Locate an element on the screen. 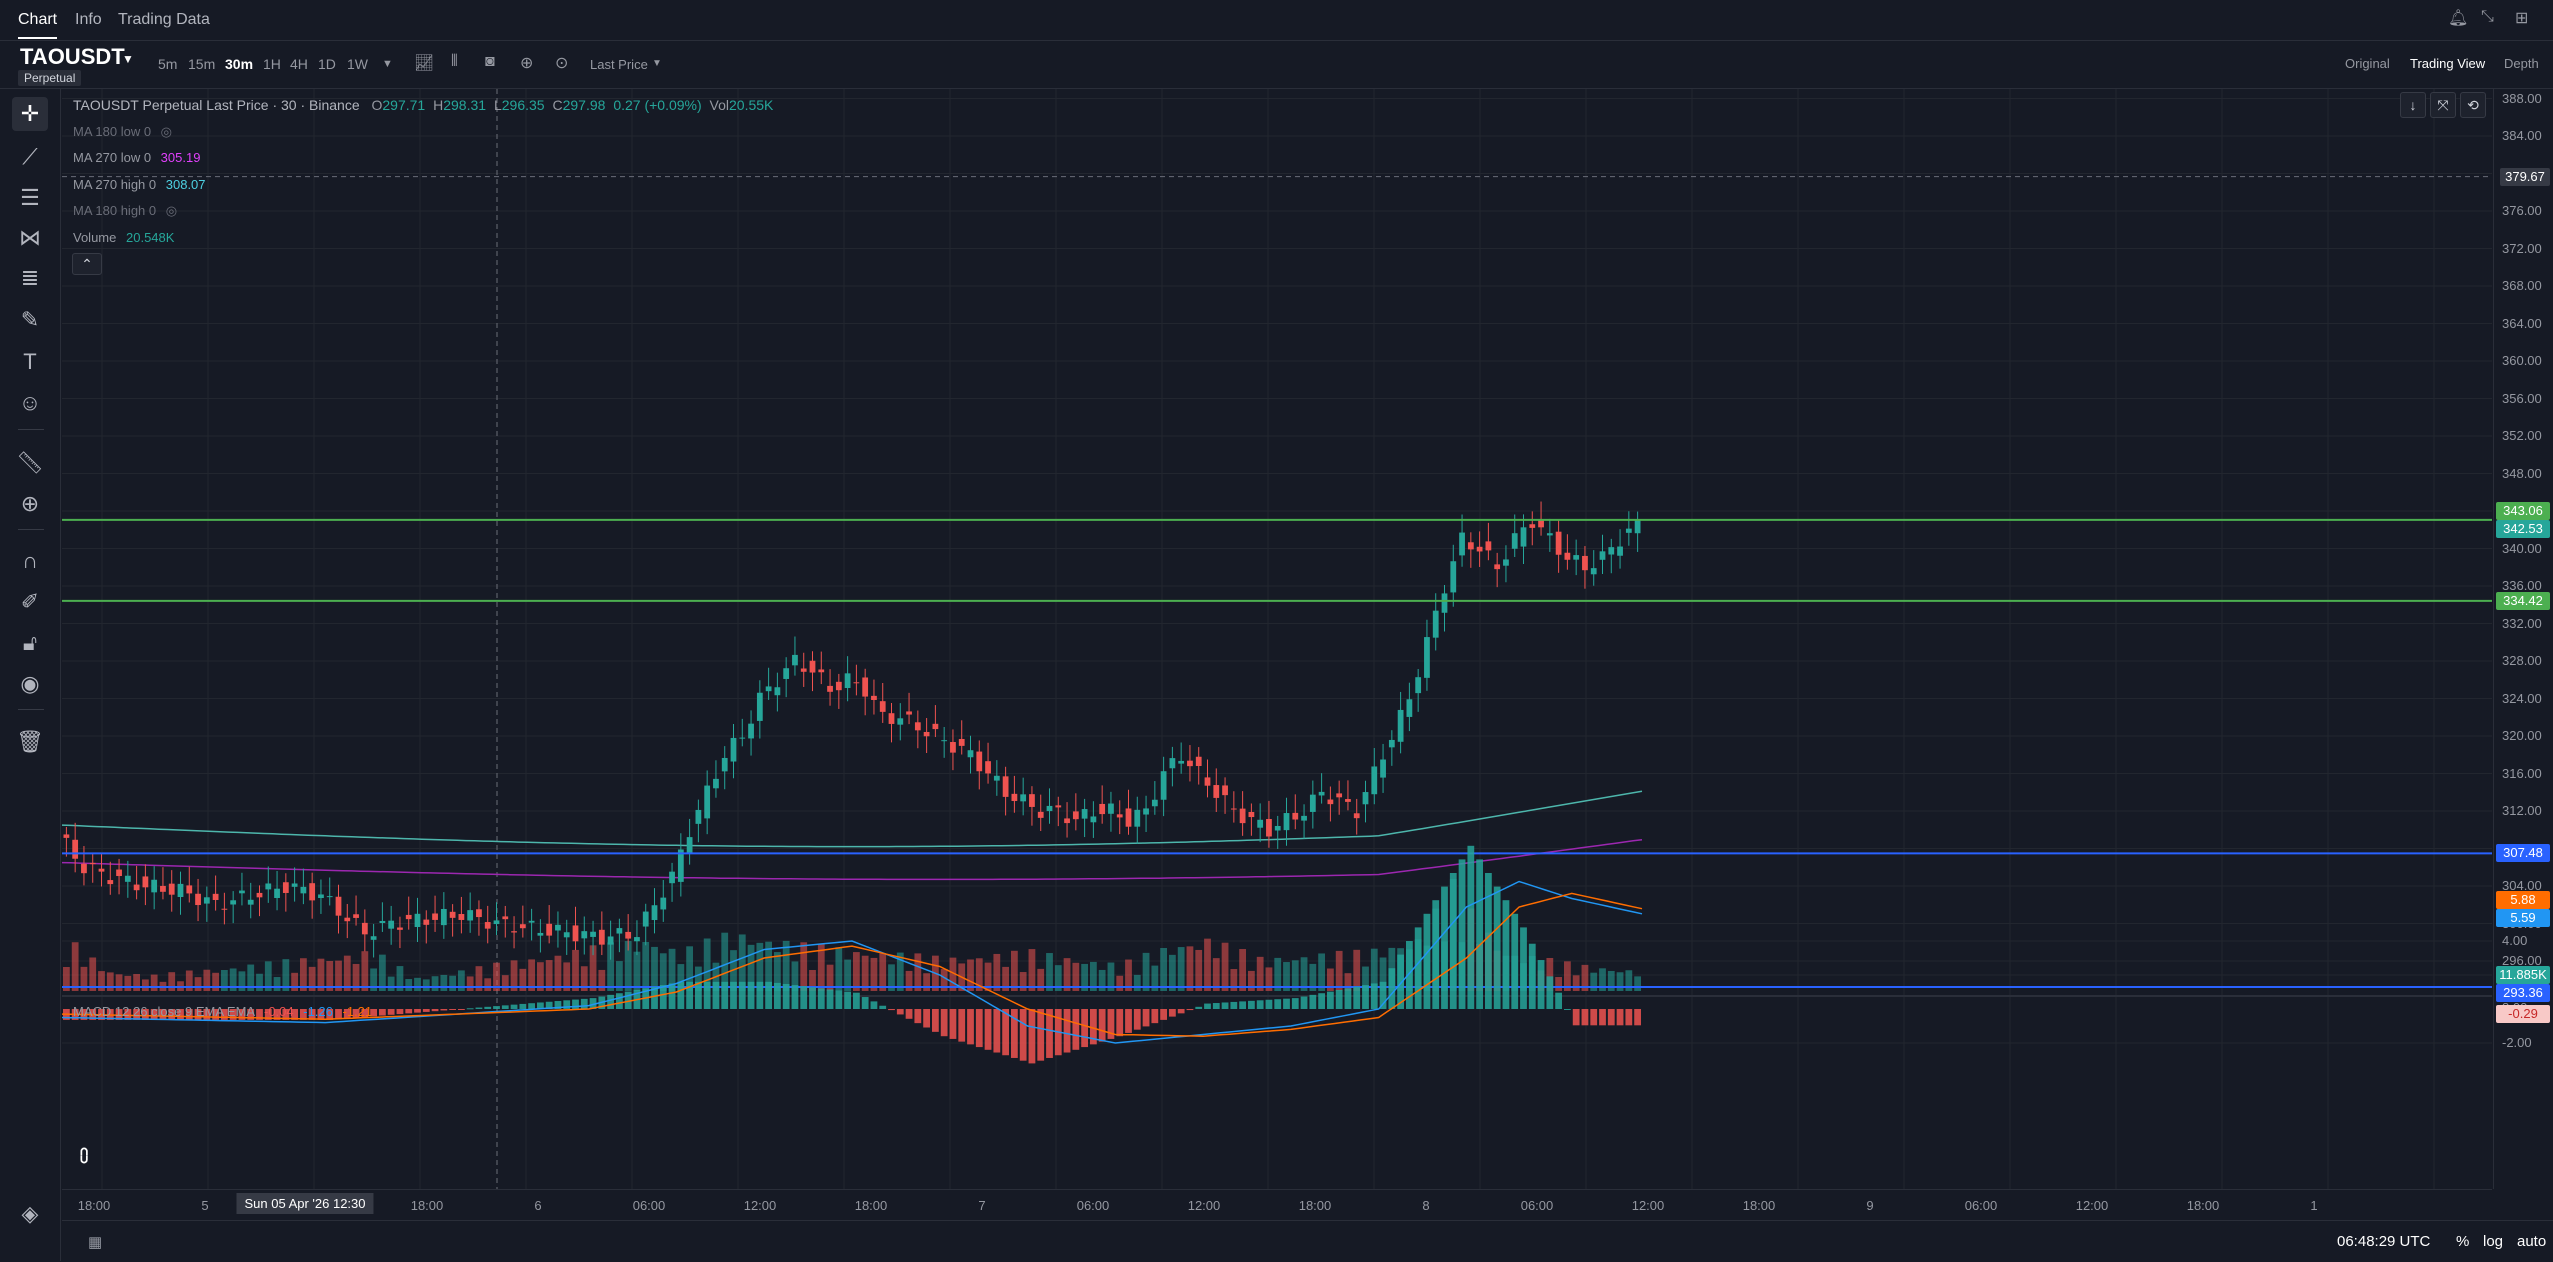  trend-line-icon: ⟋ is located at coordinates (30, 156).